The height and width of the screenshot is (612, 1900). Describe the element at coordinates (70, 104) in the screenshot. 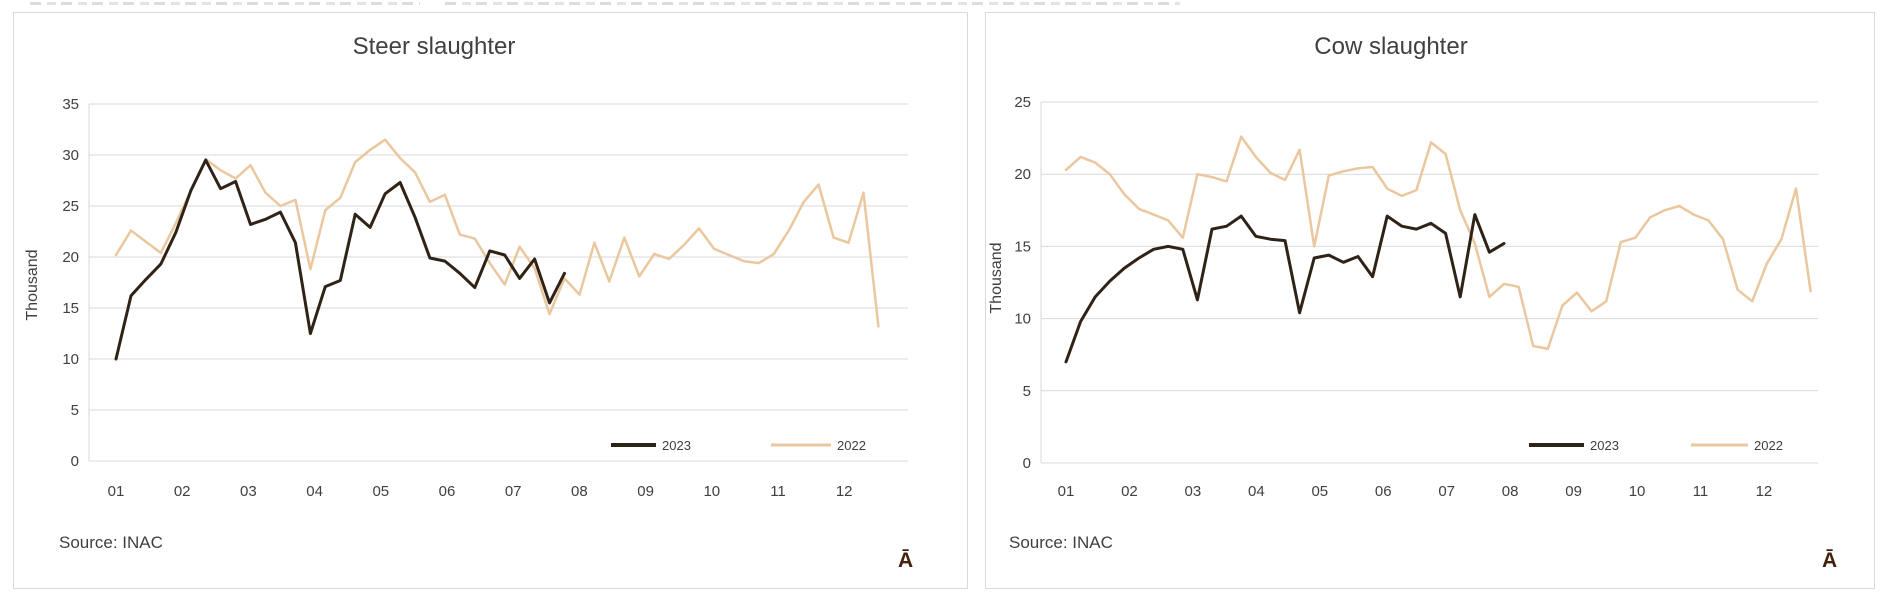

I see `y-tick-label-35: 35` at that location.